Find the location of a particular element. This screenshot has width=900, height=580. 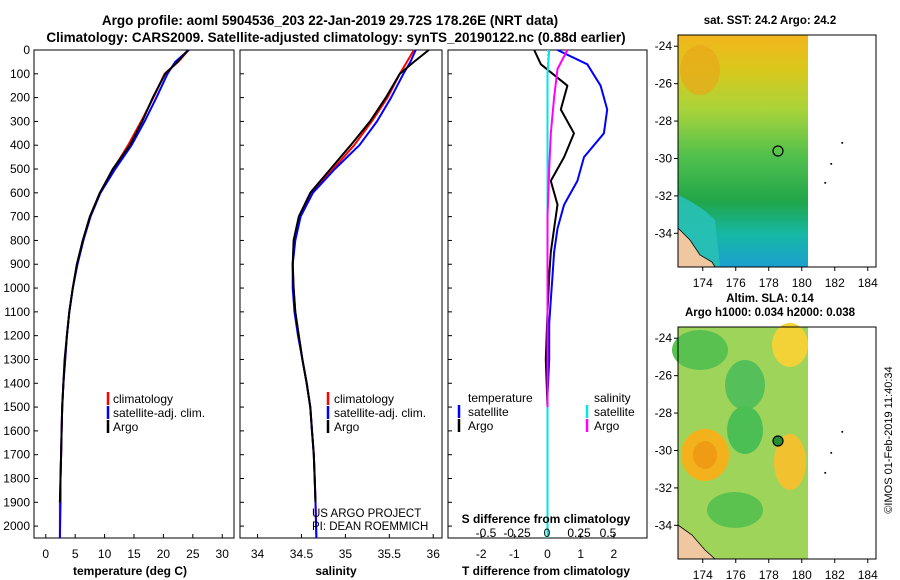

legend-s-satellite: satellite is located at coordinates (614, 412).